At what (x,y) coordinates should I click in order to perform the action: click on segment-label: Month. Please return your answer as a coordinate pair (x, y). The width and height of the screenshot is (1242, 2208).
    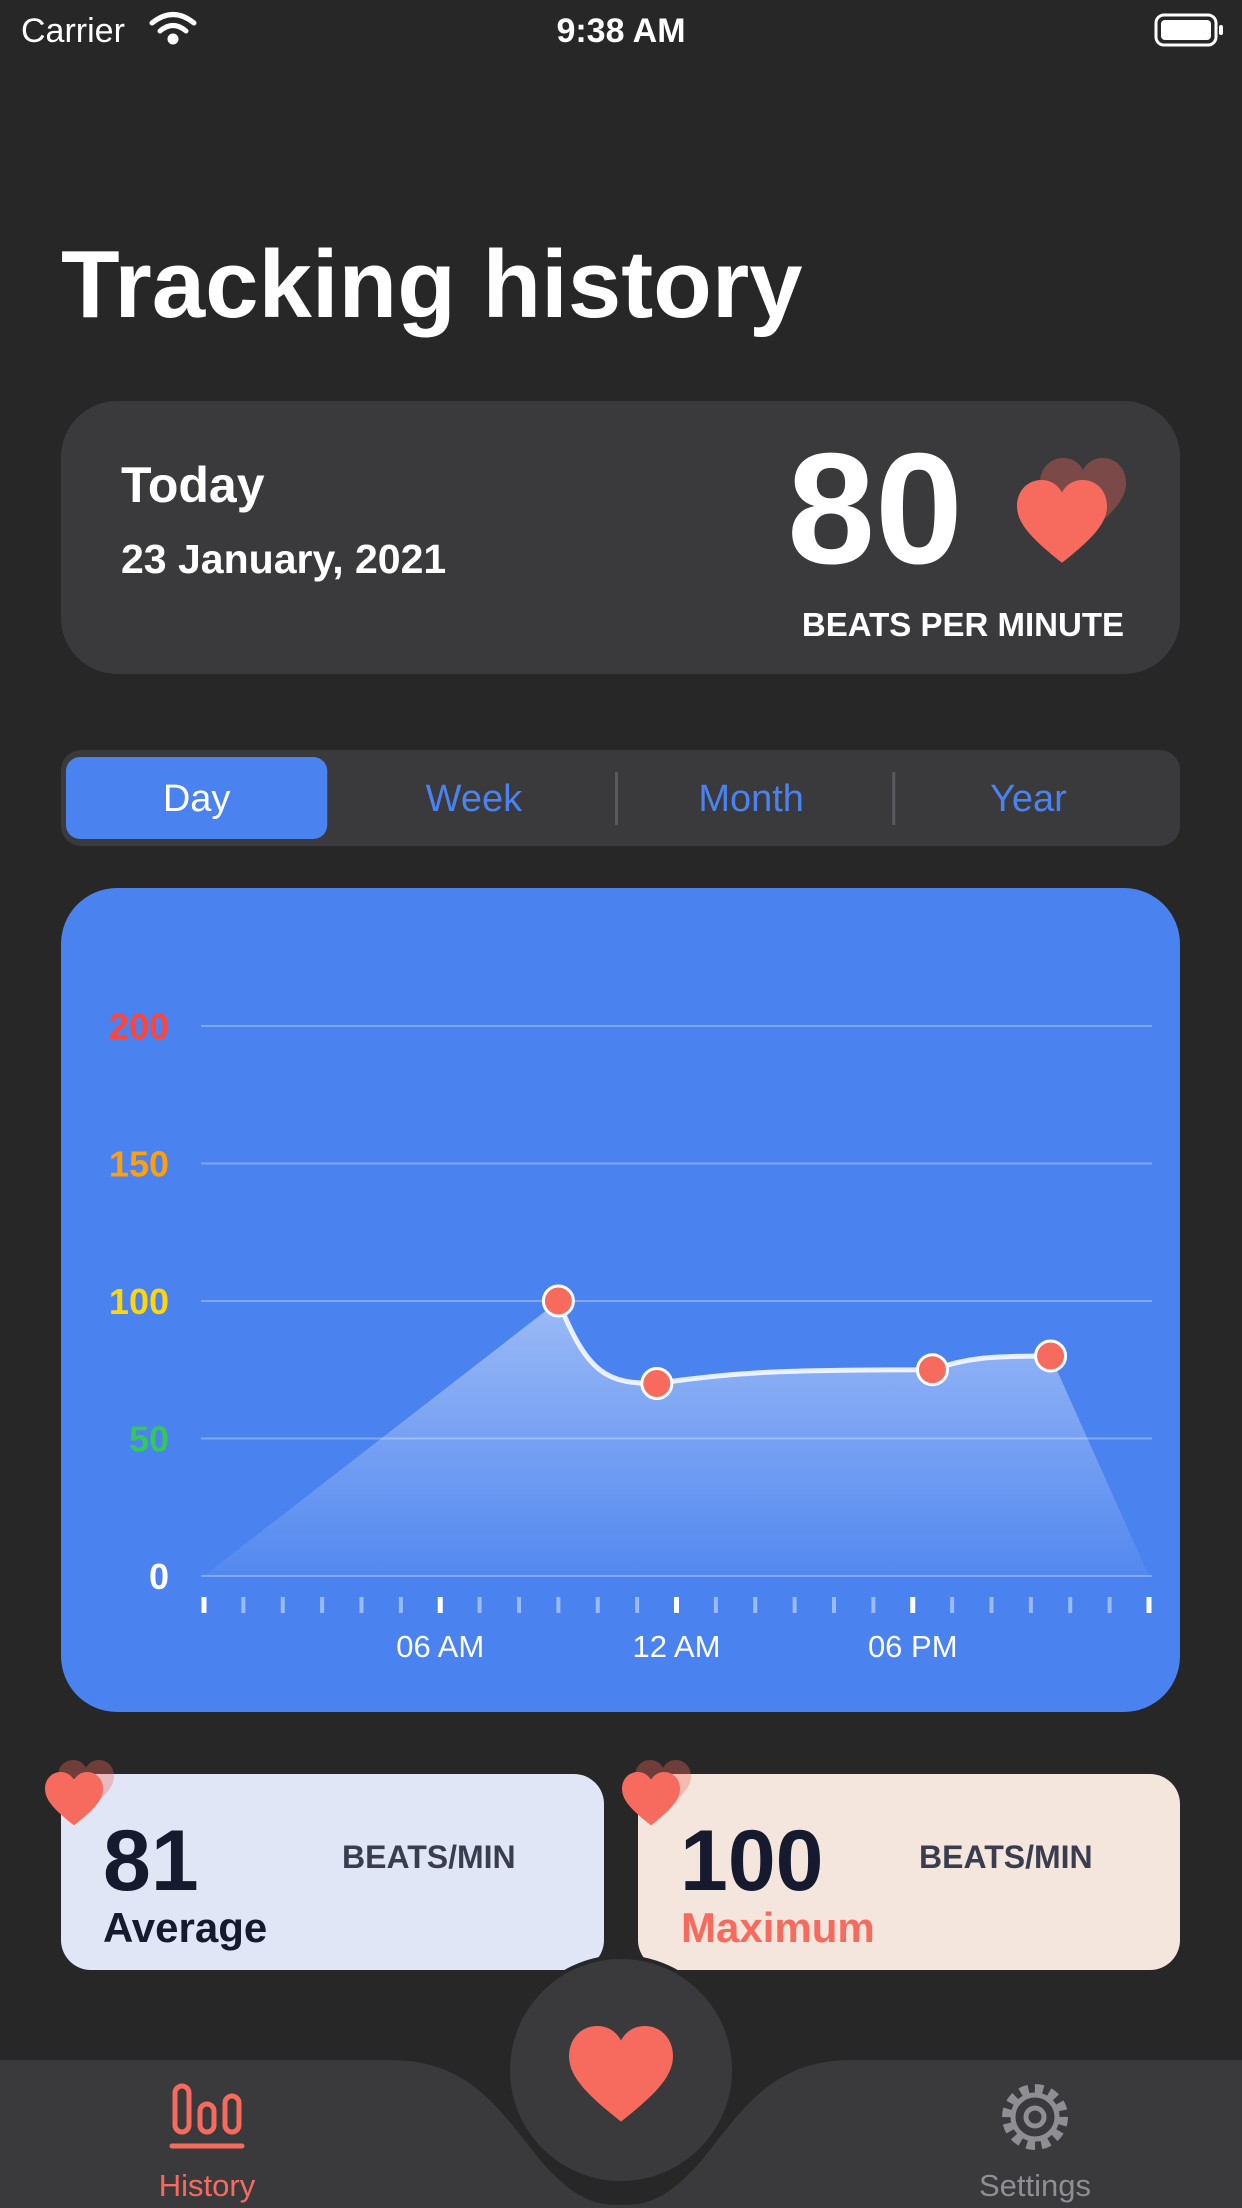
    Looking at the image, I should click on (751, 799).